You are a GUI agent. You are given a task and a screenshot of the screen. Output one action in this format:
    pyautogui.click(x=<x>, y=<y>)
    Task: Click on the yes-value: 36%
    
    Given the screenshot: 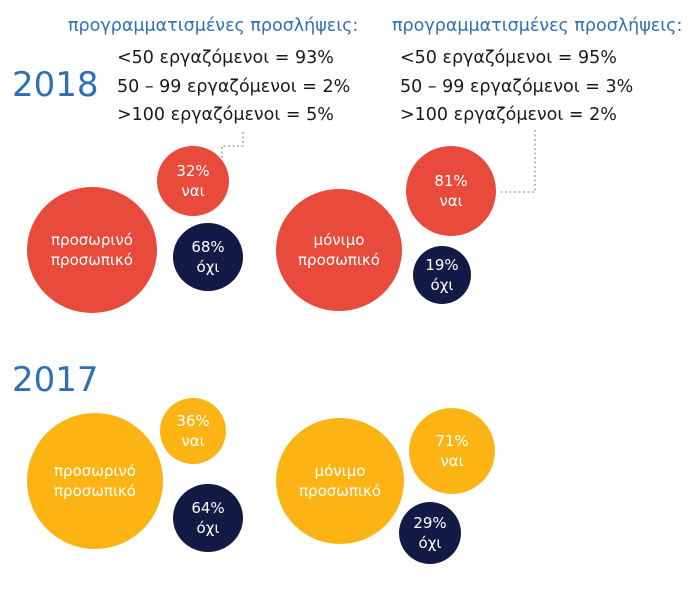 What is the action you would take?
    pyautogui.click(x=193, y=420)
    